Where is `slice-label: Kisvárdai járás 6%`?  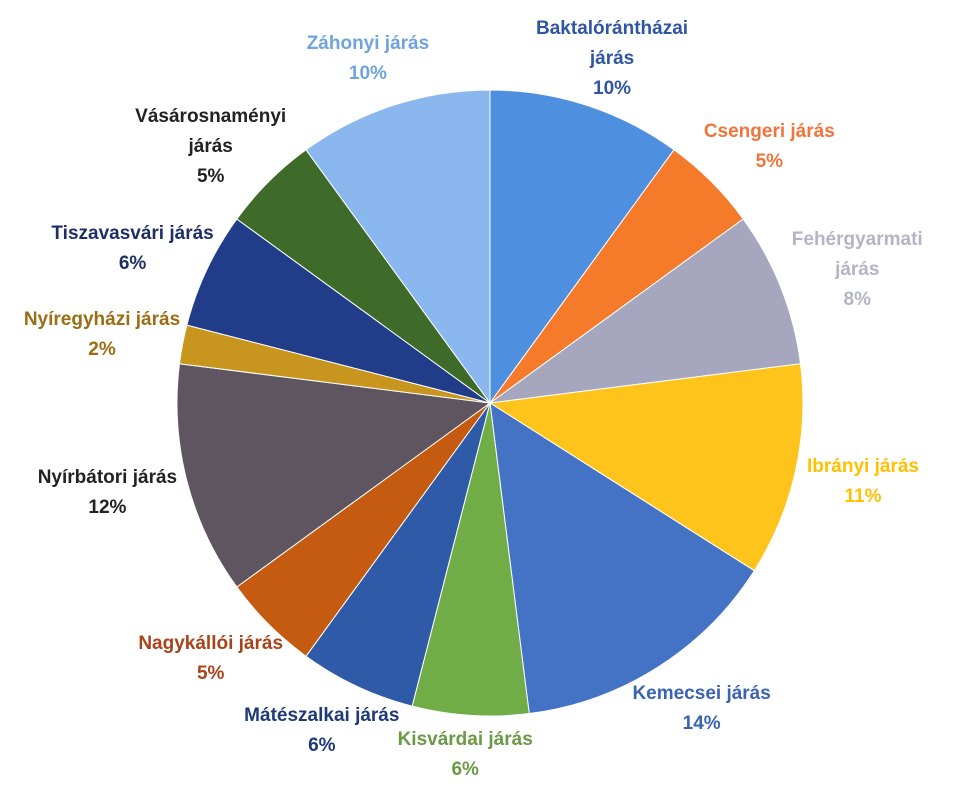 slice-label: Kisvárdai járás 6% is located at coordinates (465, 755).